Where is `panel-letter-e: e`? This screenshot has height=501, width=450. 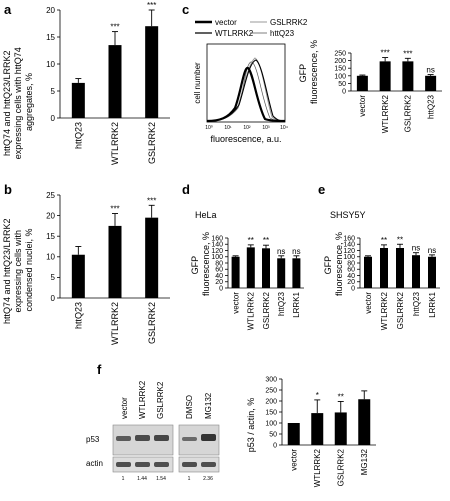 panel-letter-e: e is located at coordinates (321, 189).